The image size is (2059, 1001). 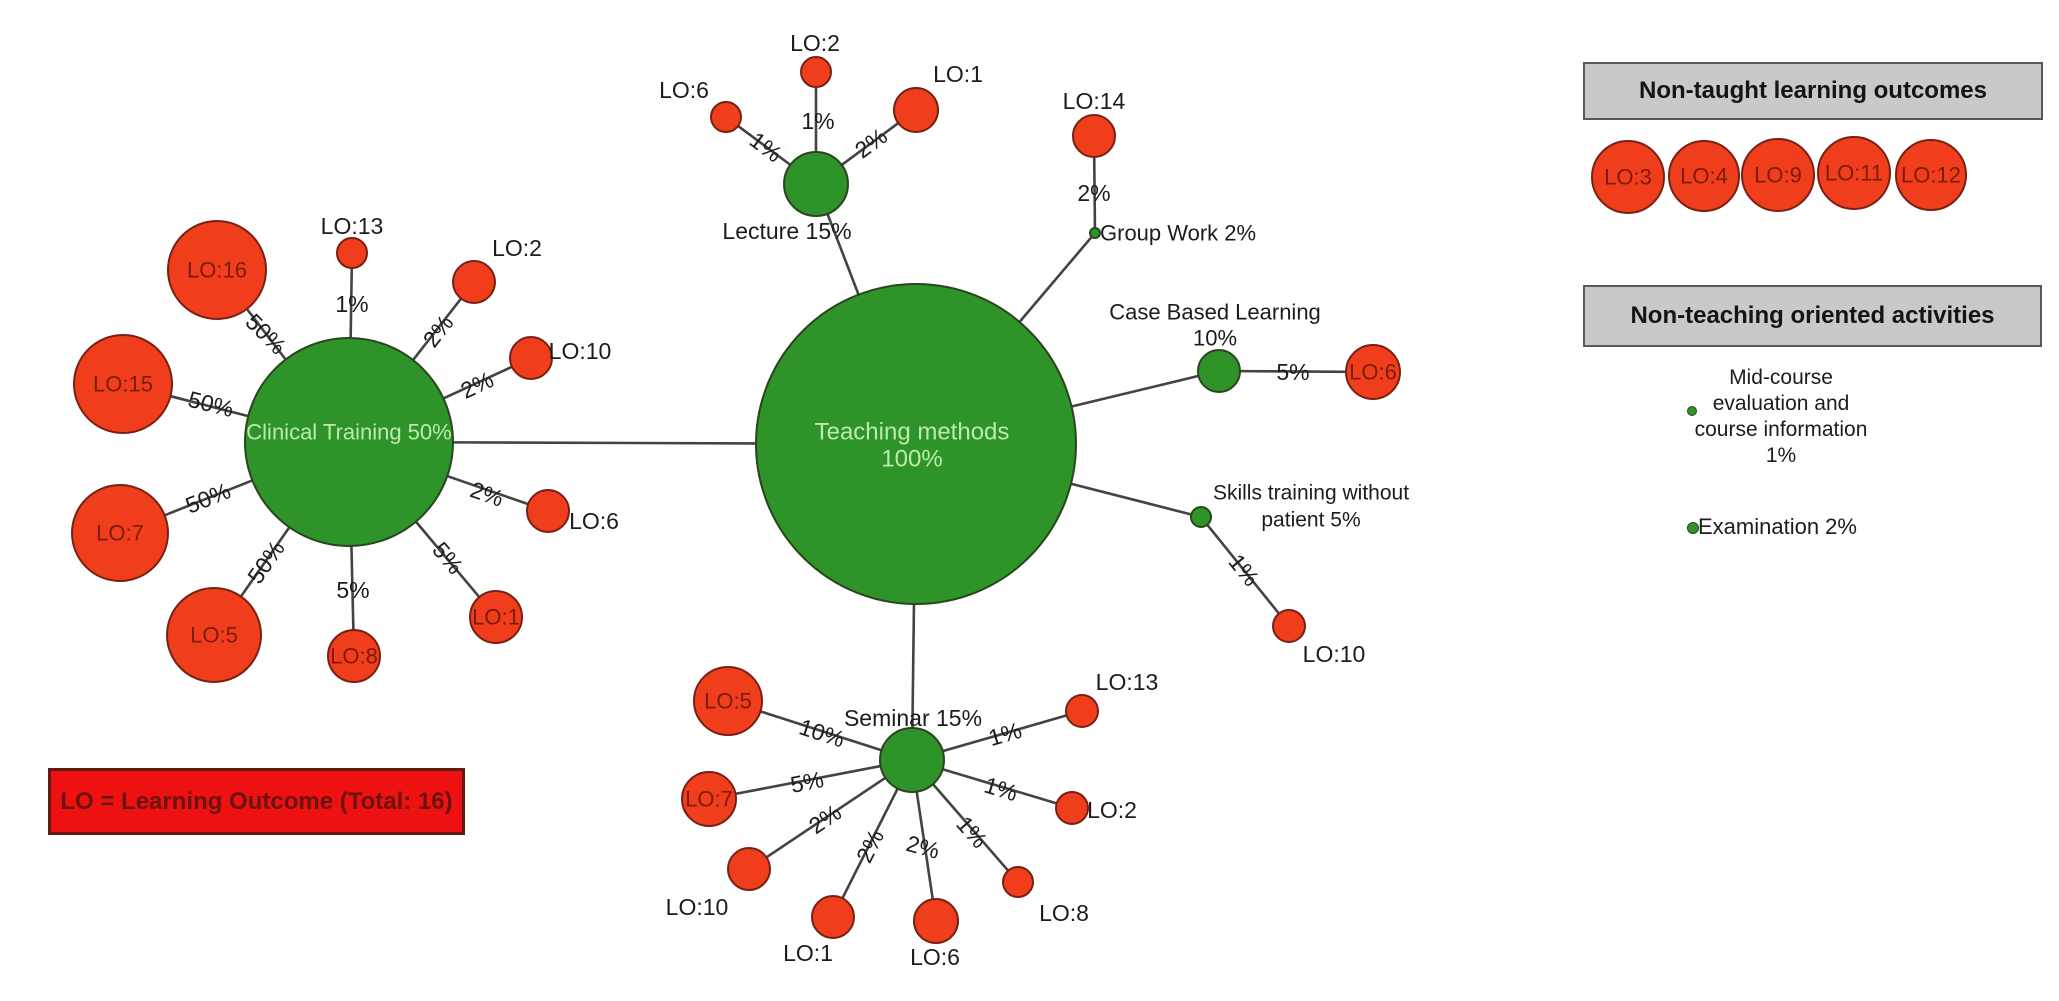 What do you see at coordinates (1628, 177) in the screenshot?
I see `node-label-n3-0: LO:3` at bounding box center [1628, 177].